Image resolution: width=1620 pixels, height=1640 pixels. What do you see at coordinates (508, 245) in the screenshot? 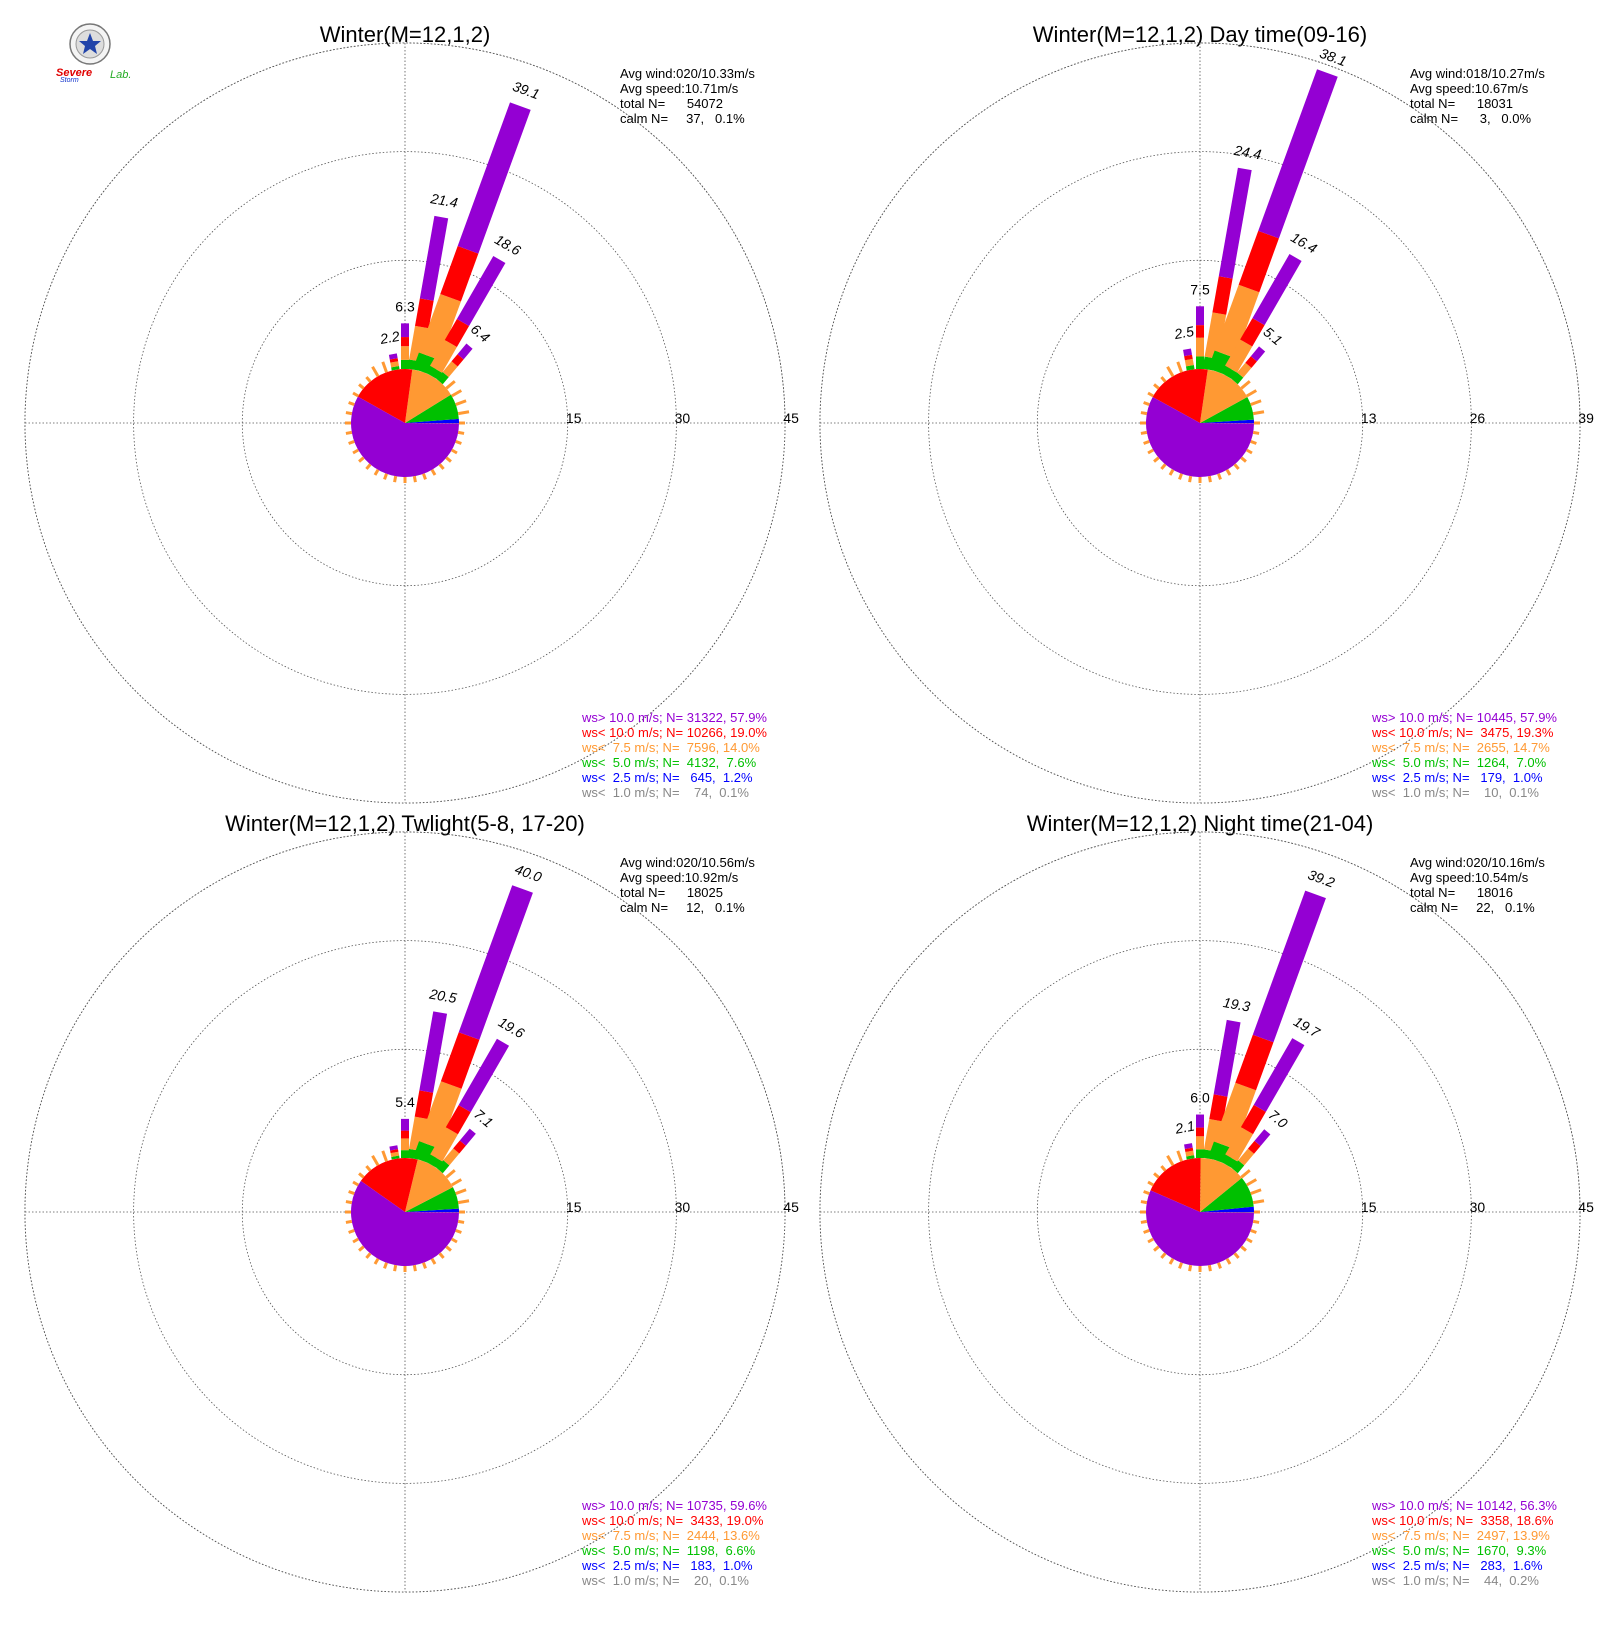
I see `bar-value-label: 18.6` at bounding box center [508, 245].